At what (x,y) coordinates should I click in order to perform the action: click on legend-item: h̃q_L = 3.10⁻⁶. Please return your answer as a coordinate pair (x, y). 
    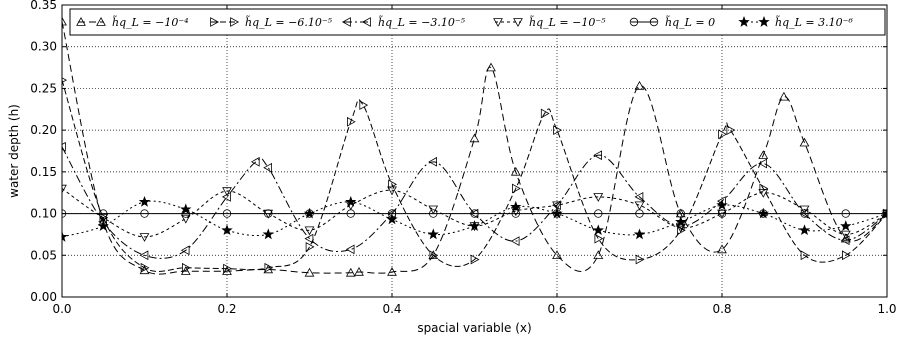
    Looking at the image, I should click on (795, 22).